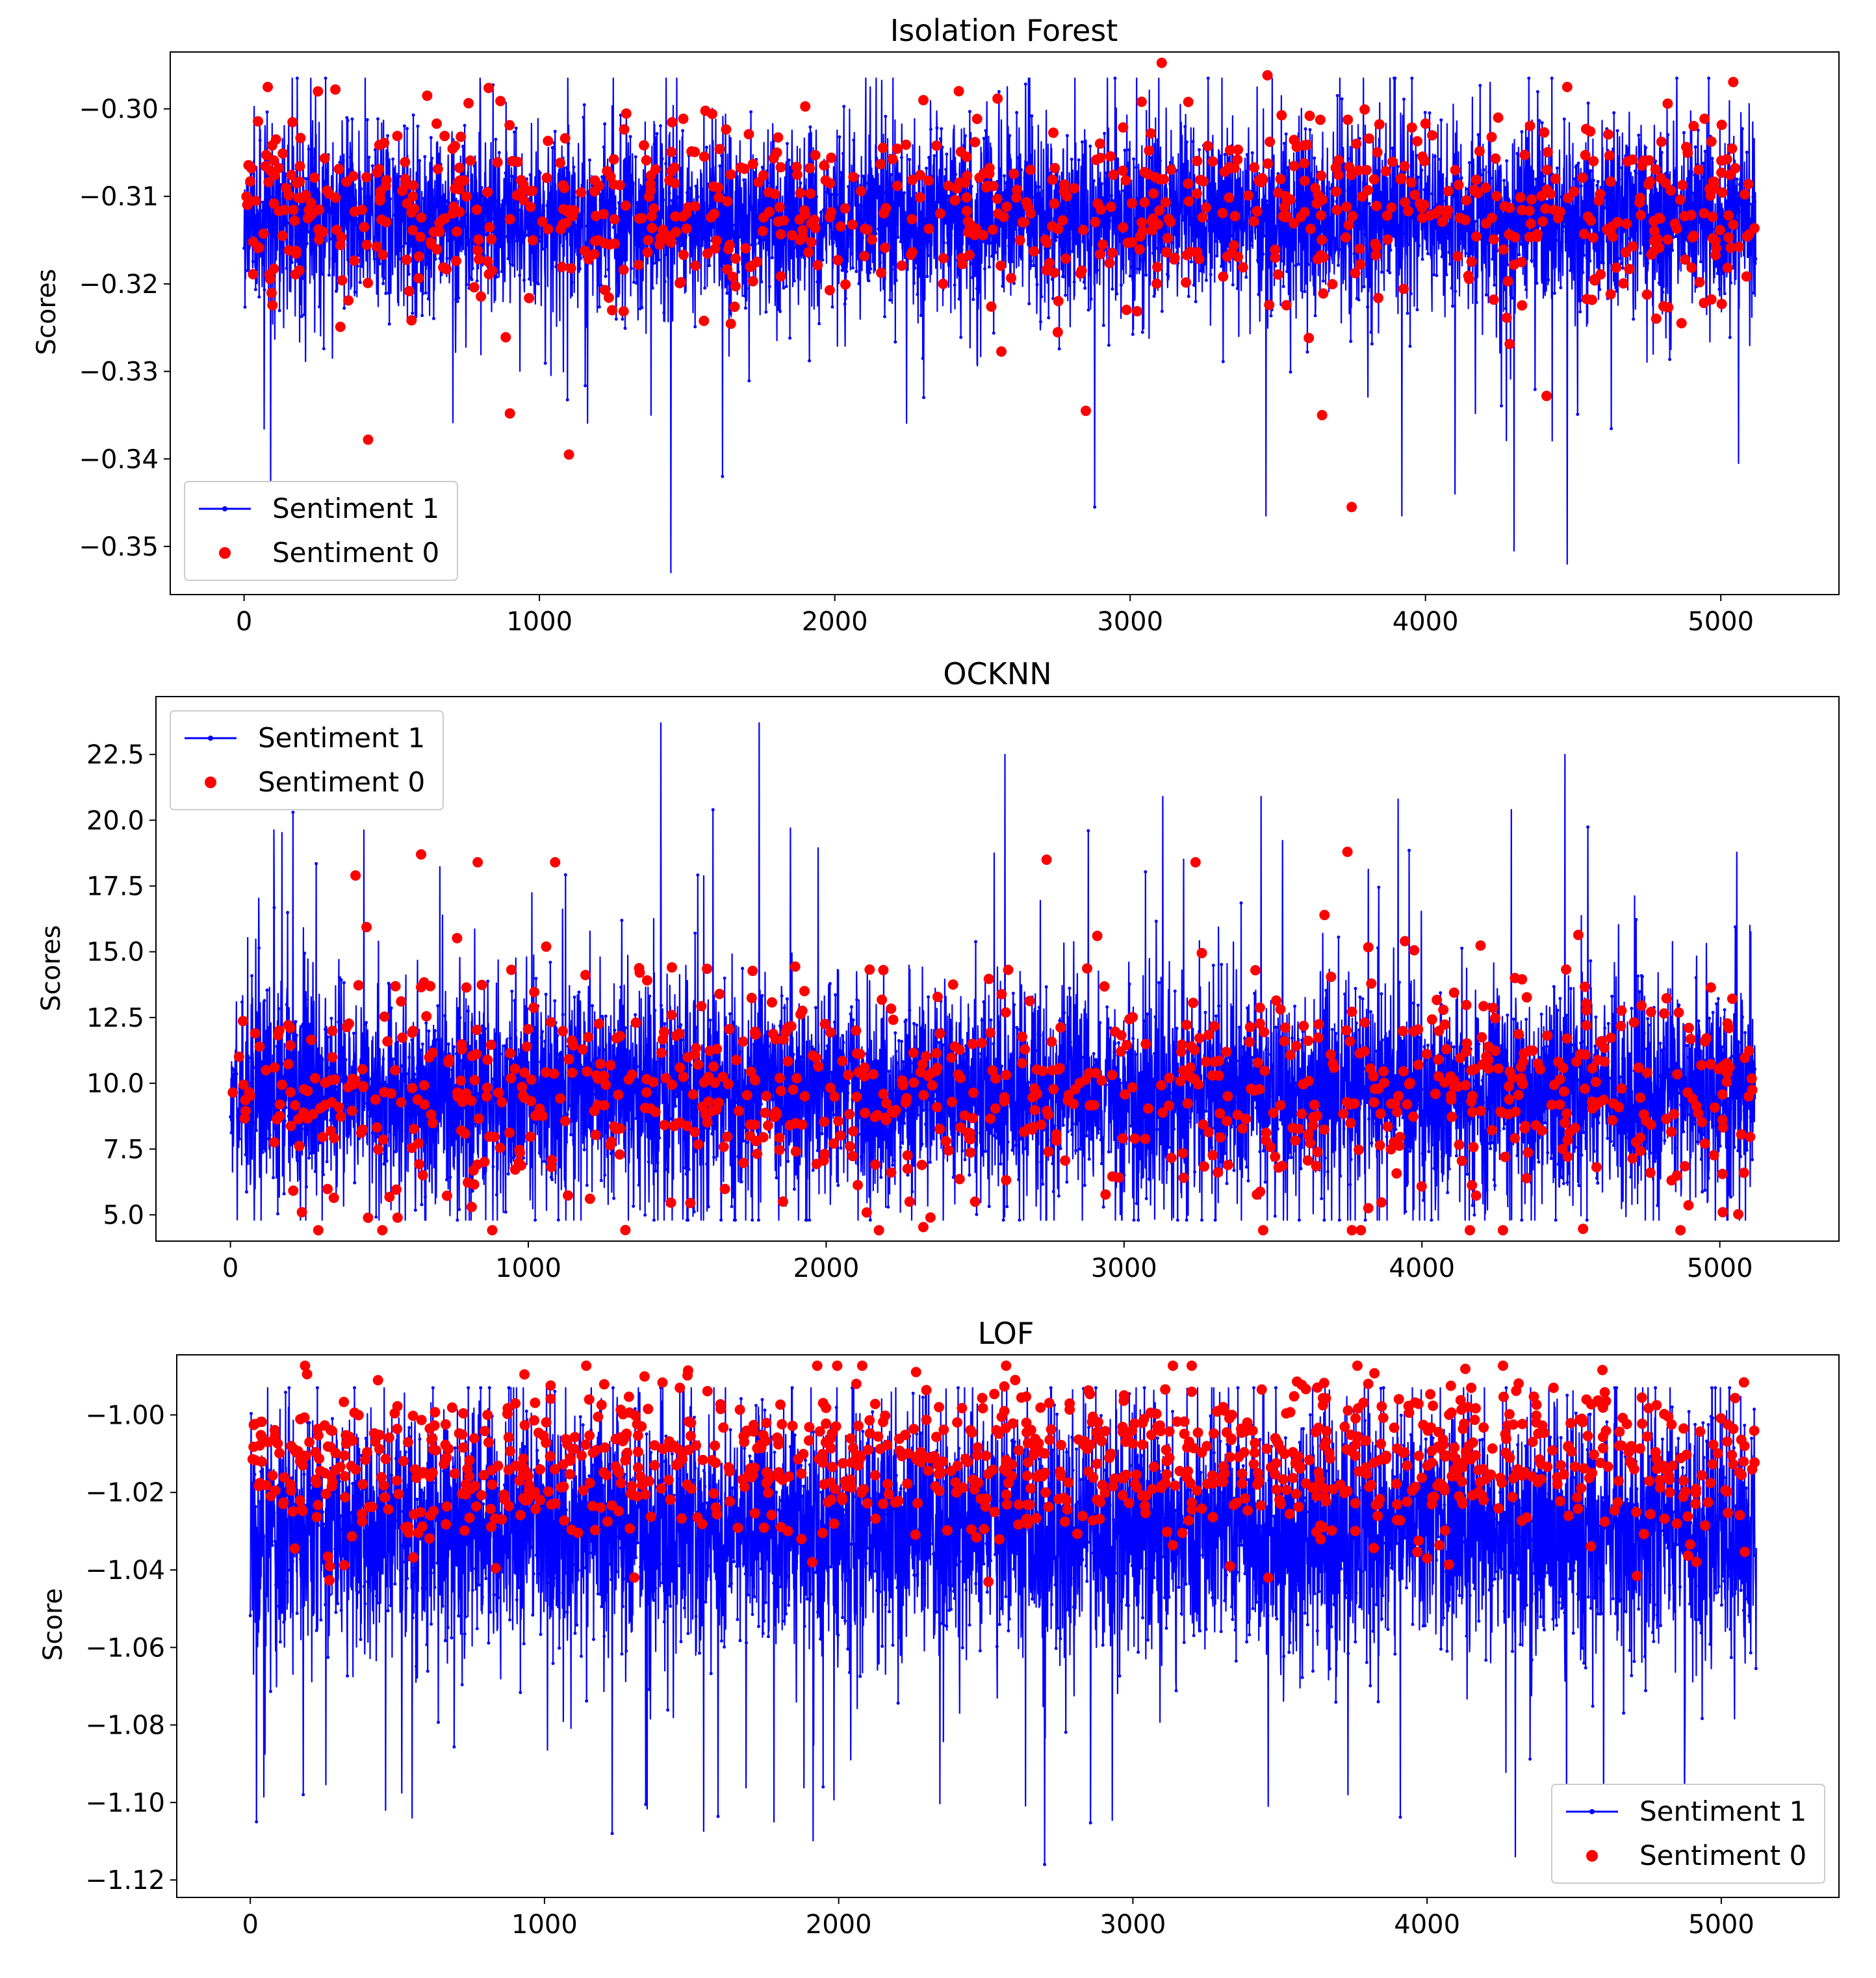 This screenshot has height=1978, width=1876. What do you see at coordinates (119, 285) in the screenshot?
I see `y-tick-label: −0.32` at bounding box center [119, 285].